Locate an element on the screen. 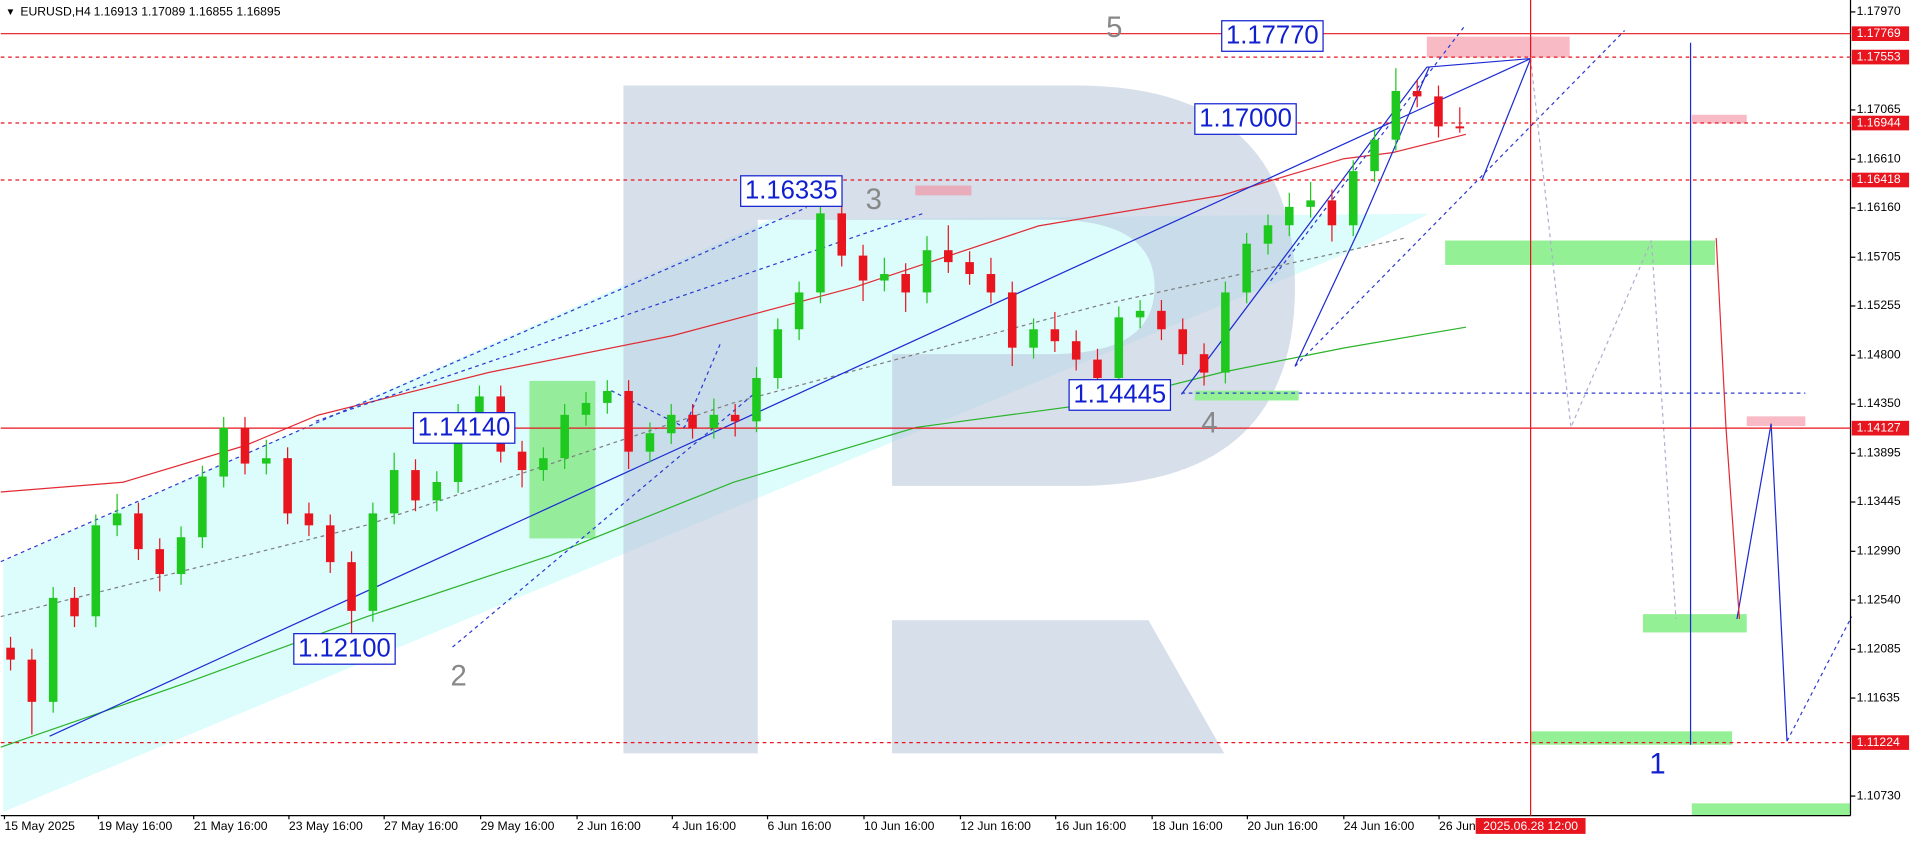  y-tick-label: 1.12990 is located at coordinates (1879, 551).